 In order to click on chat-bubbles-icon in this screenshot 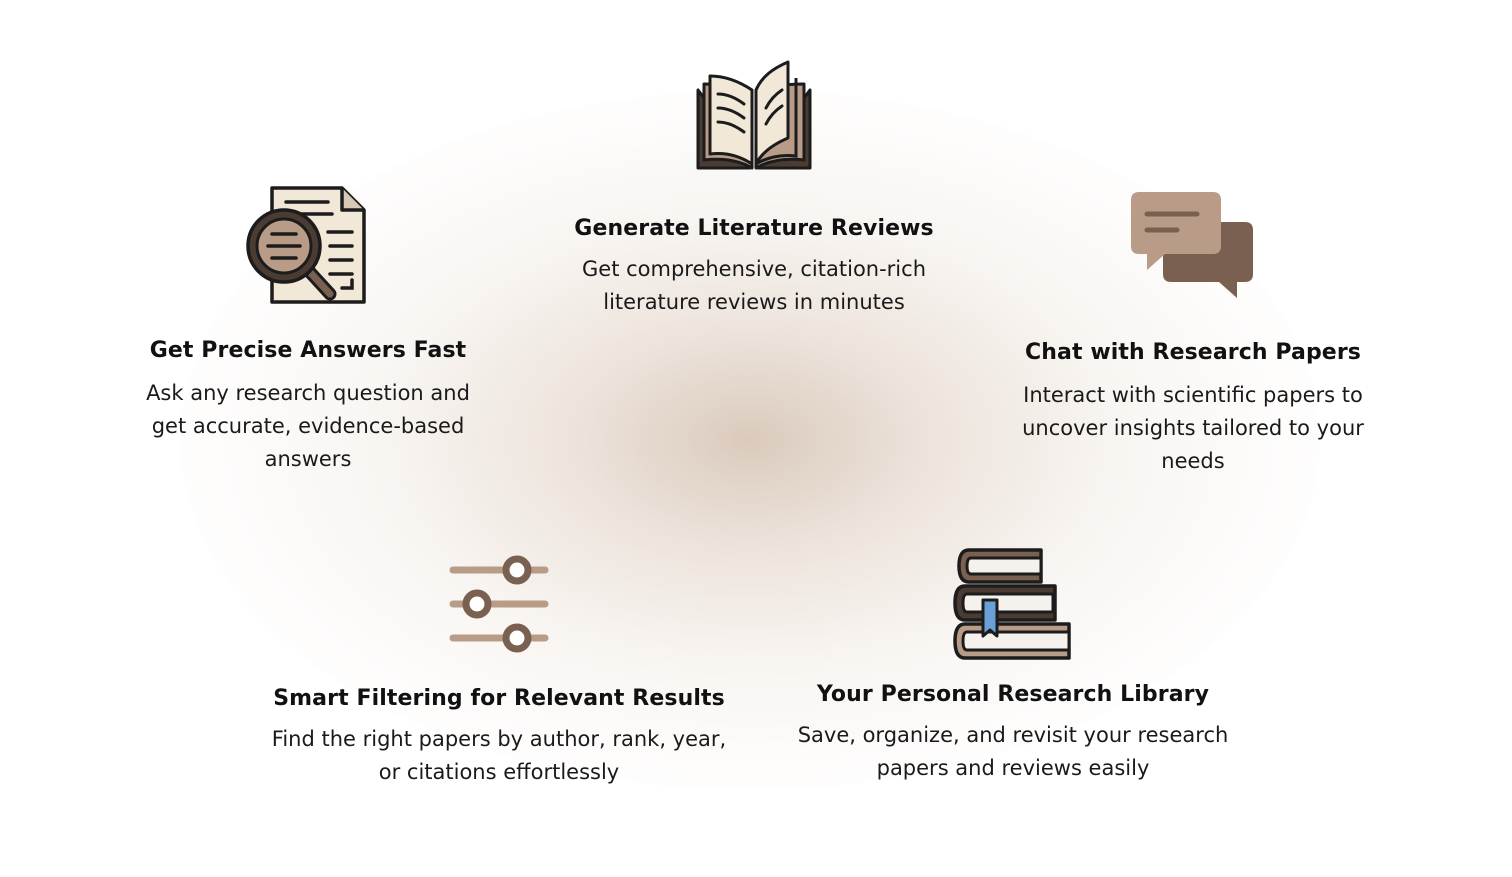, I will do `click(1192, 245)`.